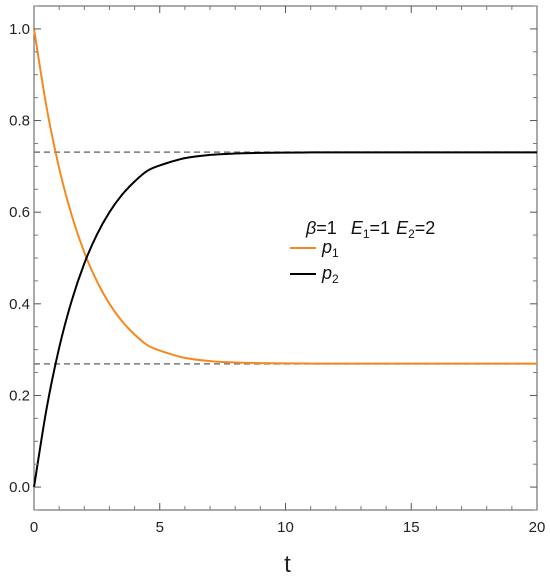  What do you see at coordinates (402, 228) in the screenshot?
I see `legend-e2-symbol: E` at bounding box center [402, 228].